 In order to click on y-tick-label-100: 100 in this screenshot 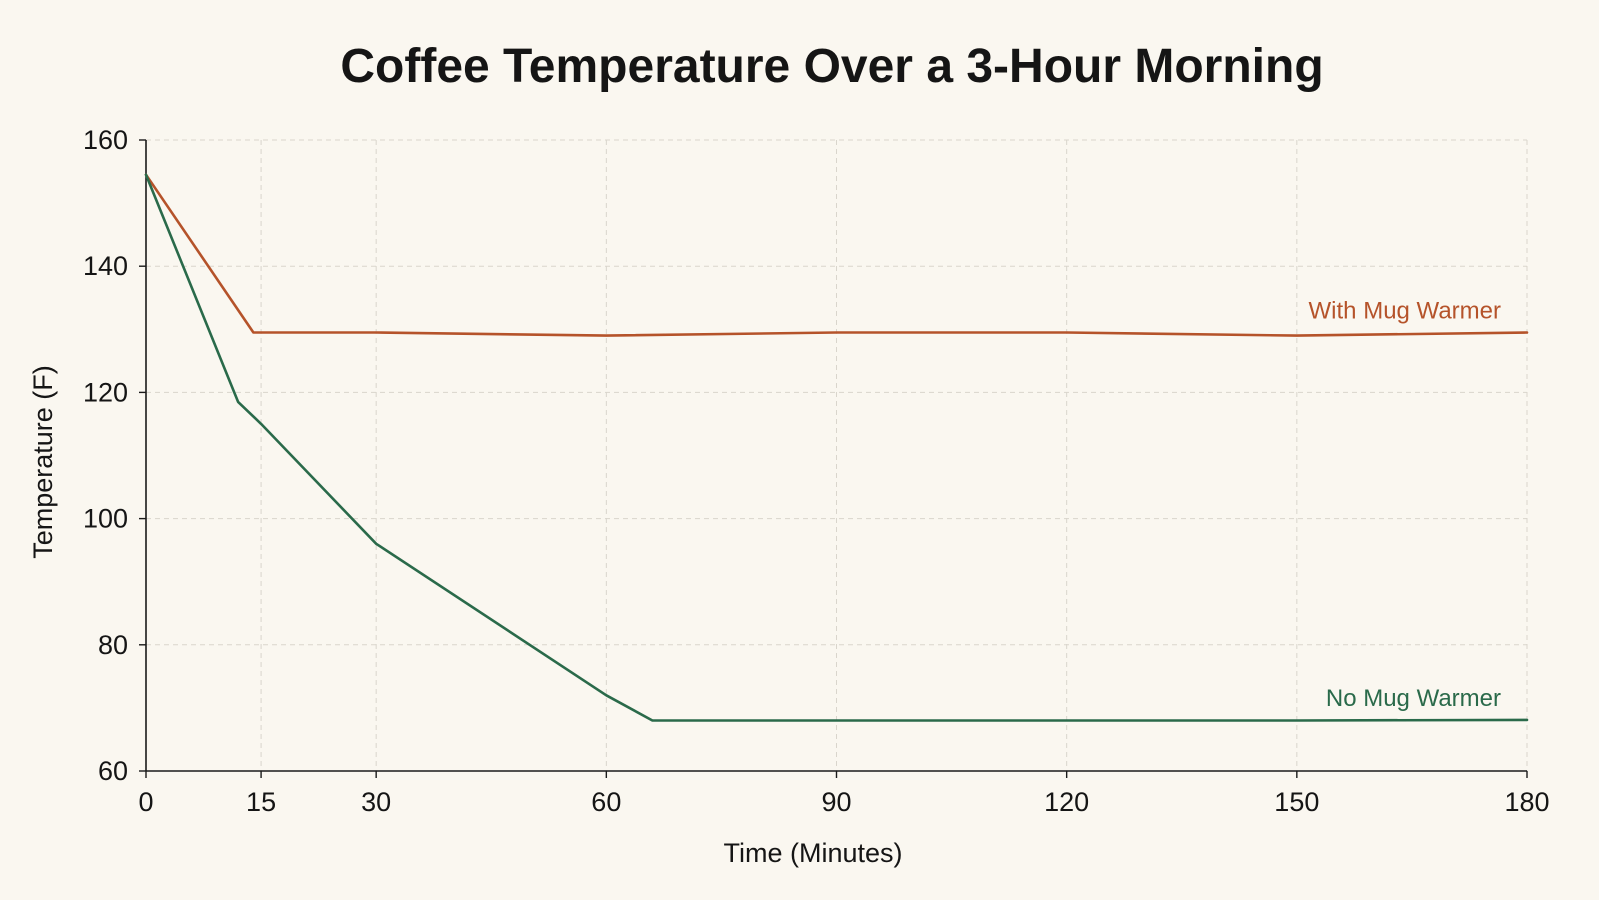, I will do `click(105, 519)`.